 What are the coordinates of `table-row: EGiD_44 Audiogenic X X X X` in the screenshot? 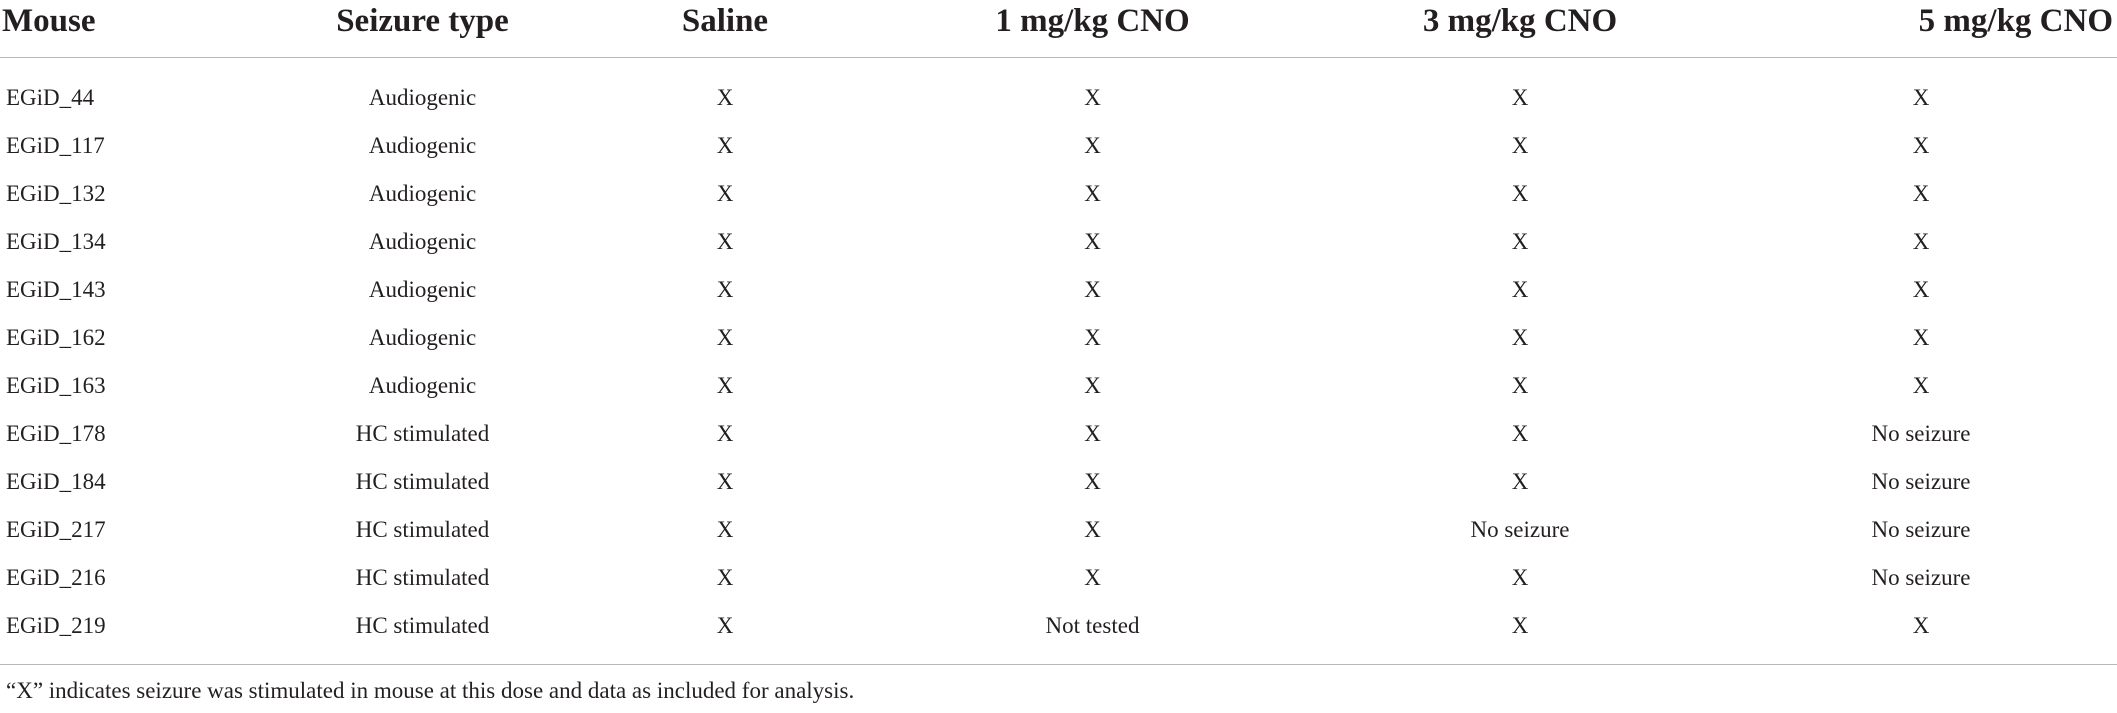 It's located at (1058, 90).